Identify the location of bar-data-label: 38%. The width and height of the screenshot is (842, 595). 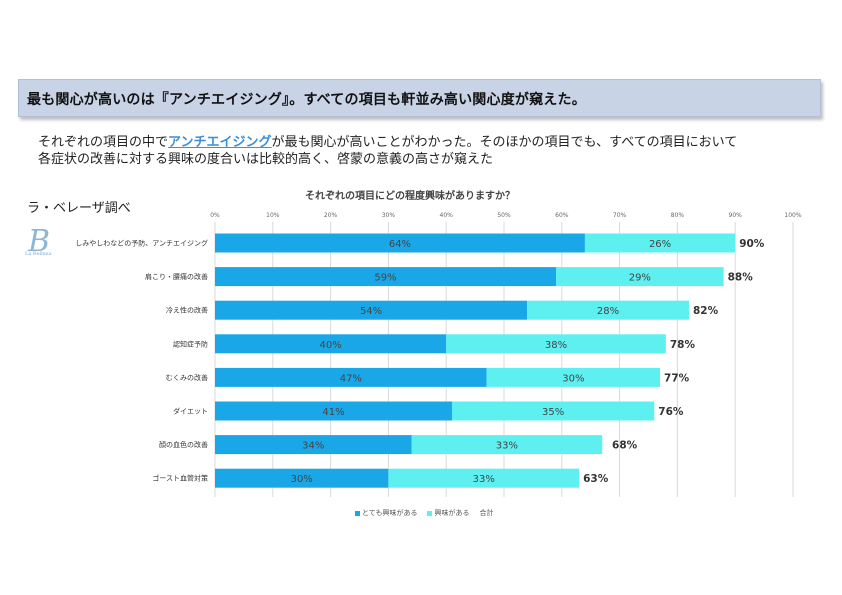
(556, 345).